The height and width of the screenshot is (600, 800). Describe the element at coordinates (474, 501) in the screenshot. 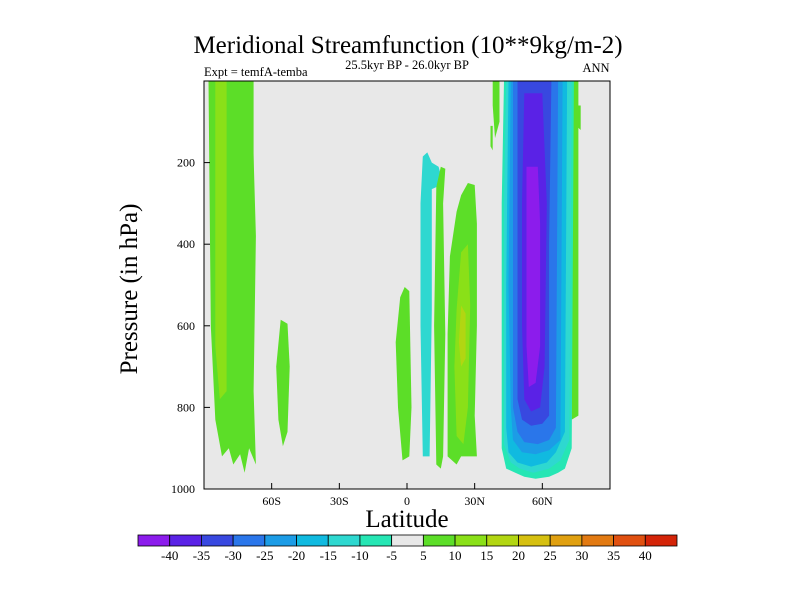

I see `x-tick-label-3: 30N` at that location.